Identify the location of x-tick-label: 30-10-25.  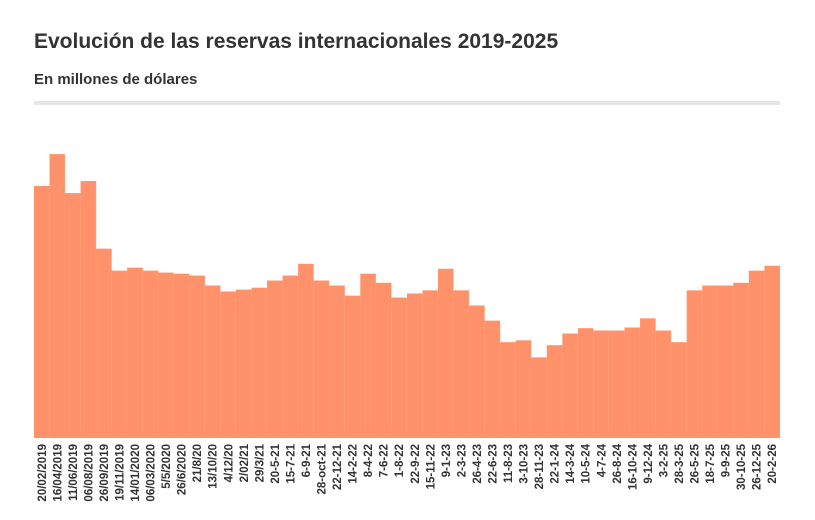
(742, 466).